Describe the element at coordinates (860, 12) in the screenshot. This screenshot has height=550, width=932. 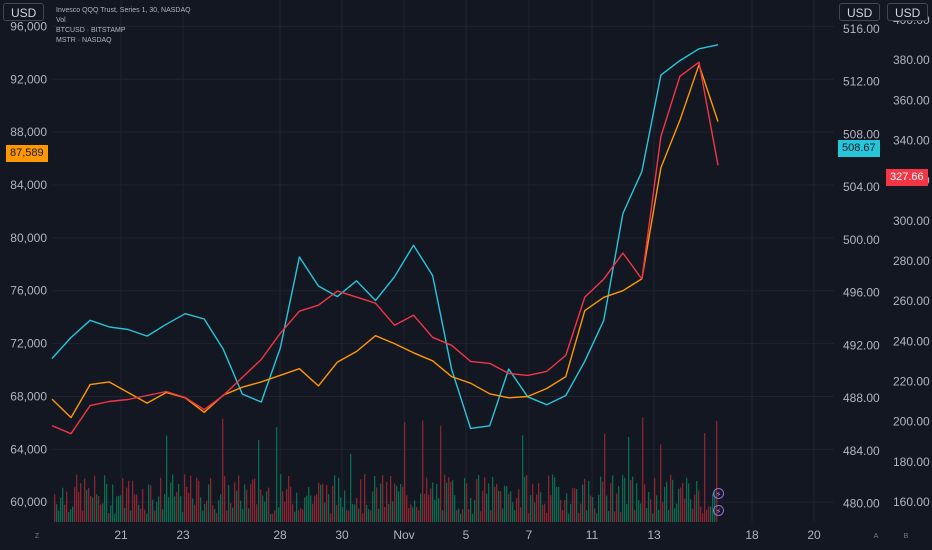
I see `right-currency-button-1: USD` at that location.